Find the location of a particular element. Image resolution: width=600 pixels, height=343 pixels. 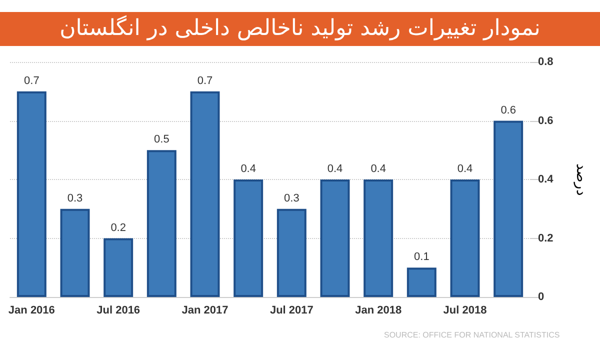

x-tick-label: Jan 2018 is located at coordinates (378, 310).